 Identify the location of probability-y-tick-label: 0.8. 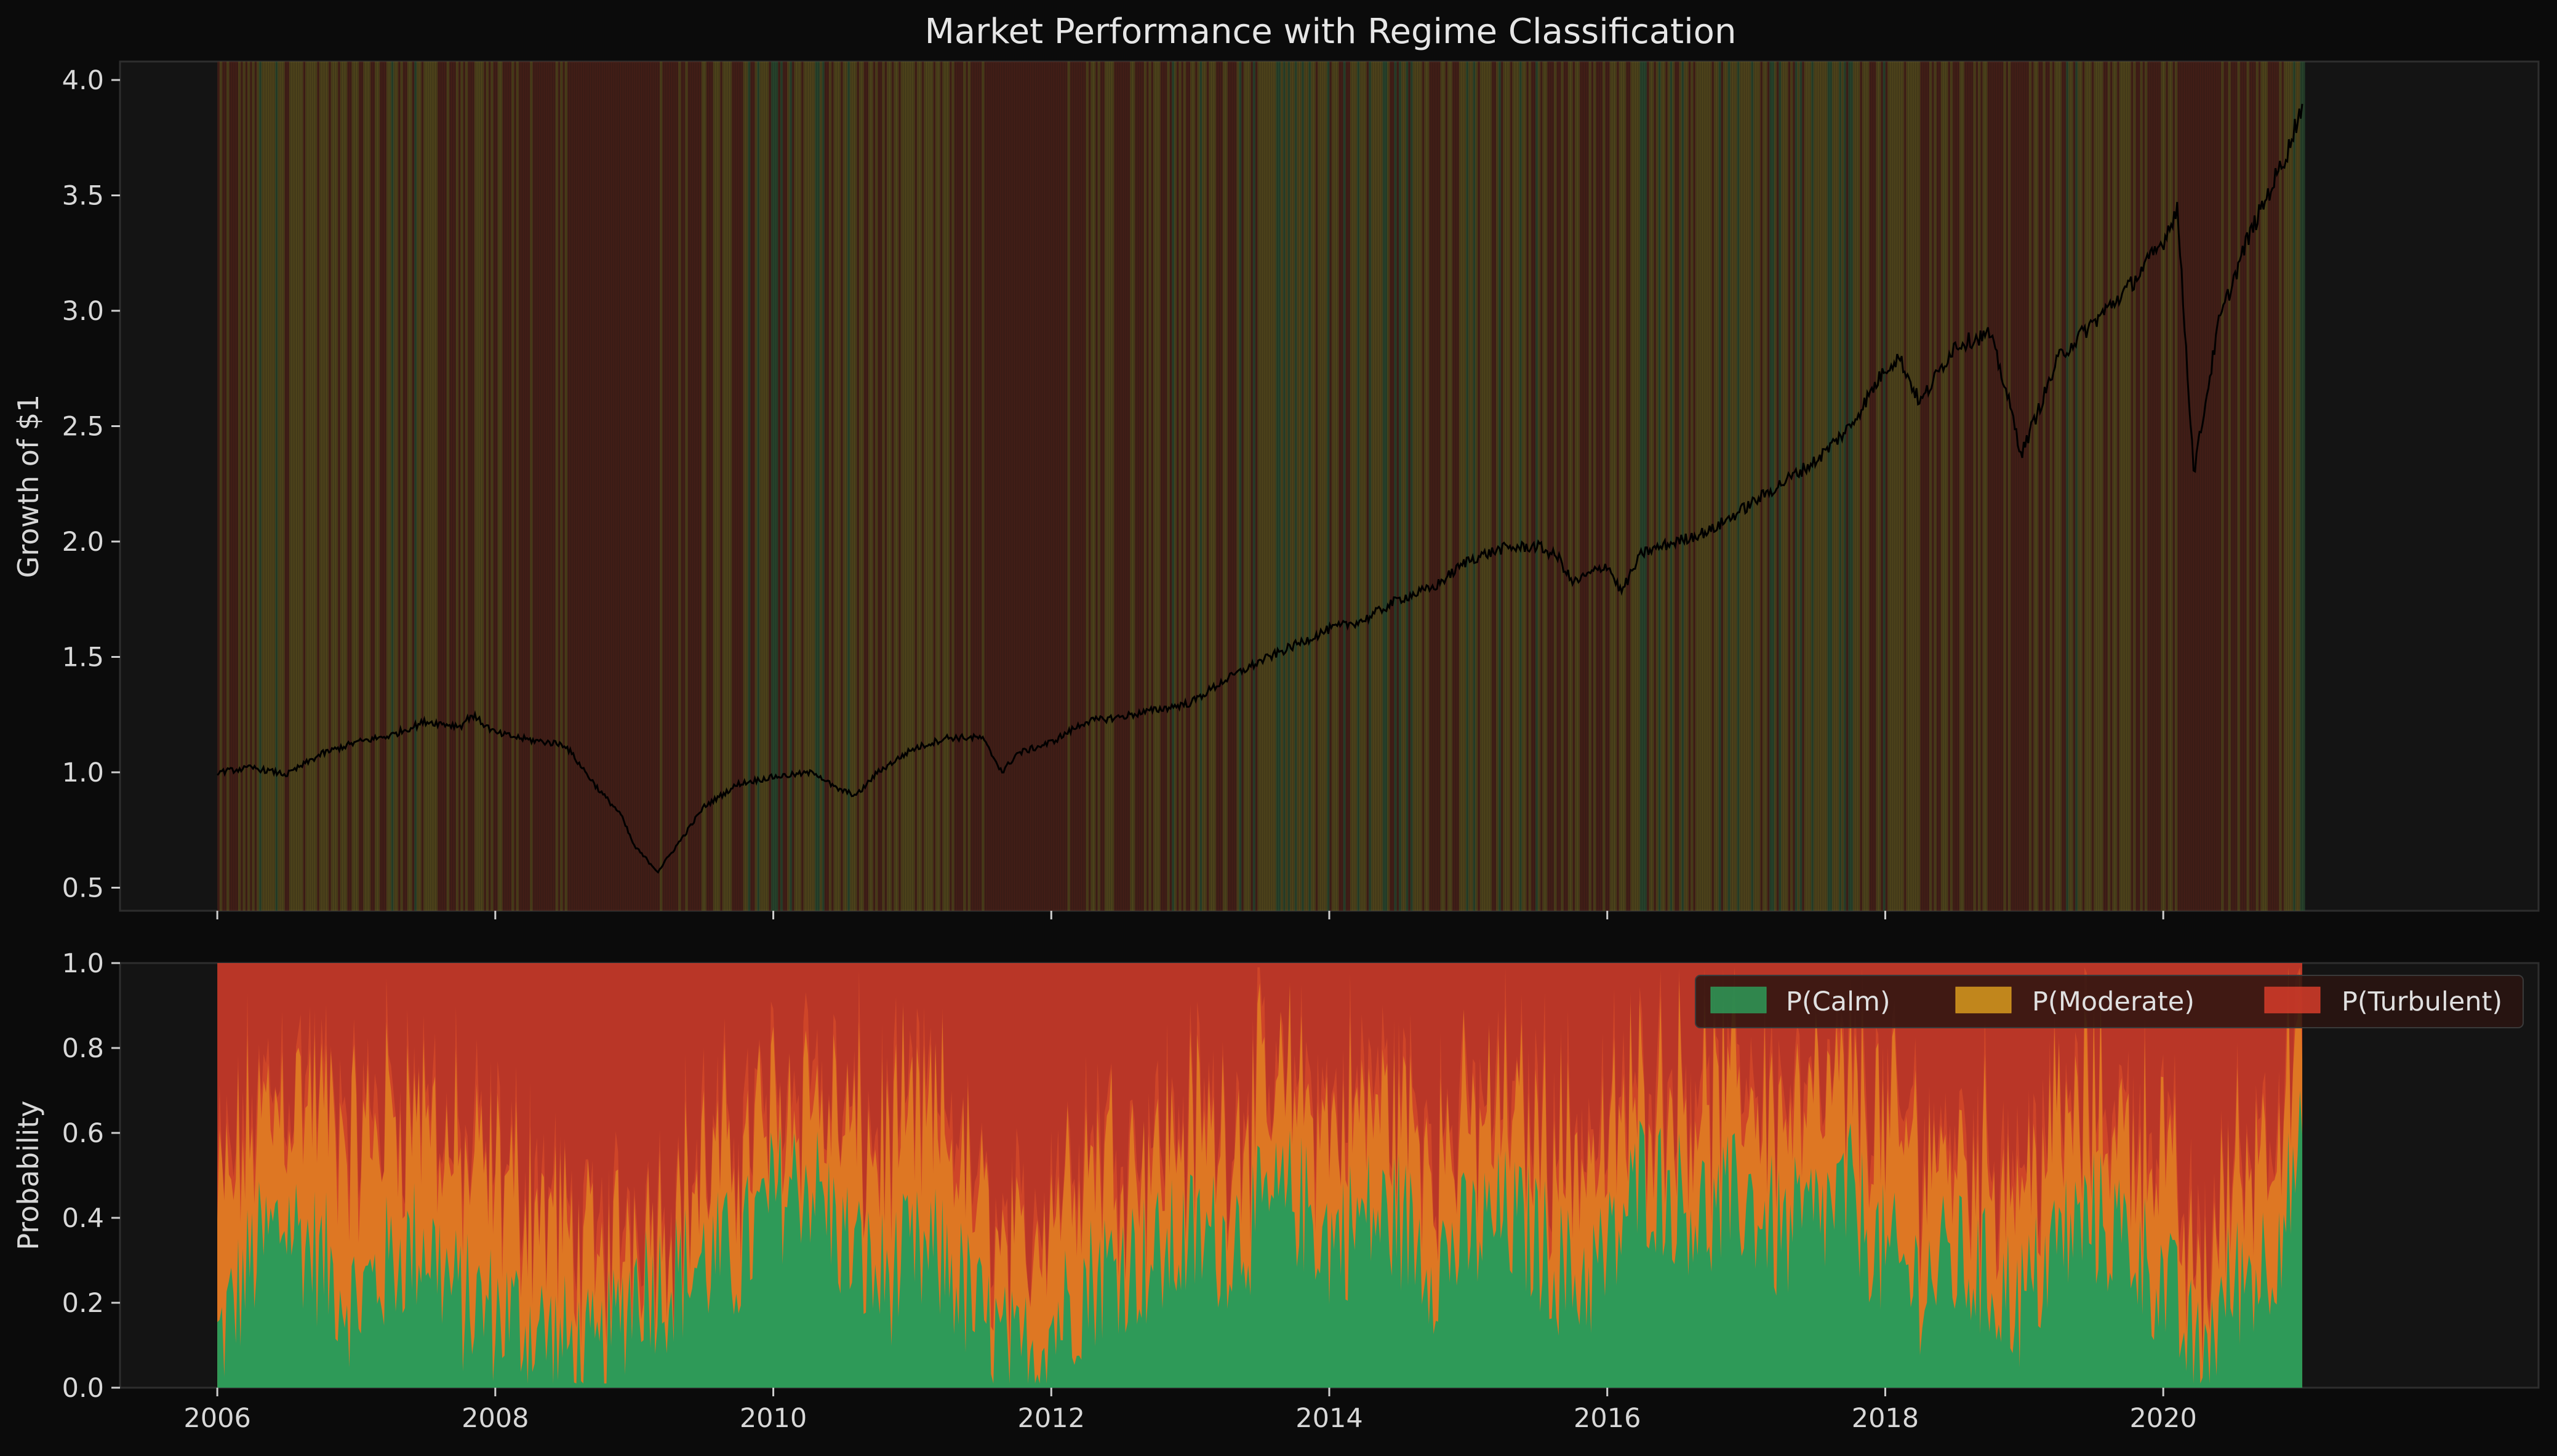
(83, 1048).